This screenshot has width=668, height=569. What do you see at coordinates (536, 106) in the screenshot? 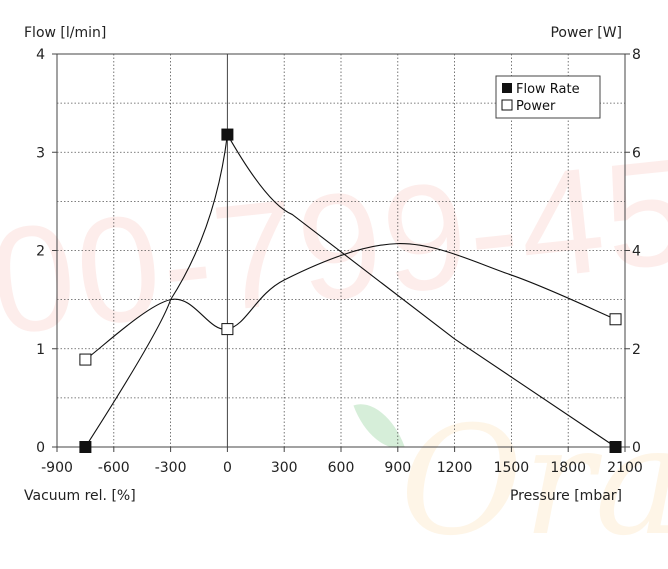
I see `legend-label-power: Power` at bounding box center [536, 106].